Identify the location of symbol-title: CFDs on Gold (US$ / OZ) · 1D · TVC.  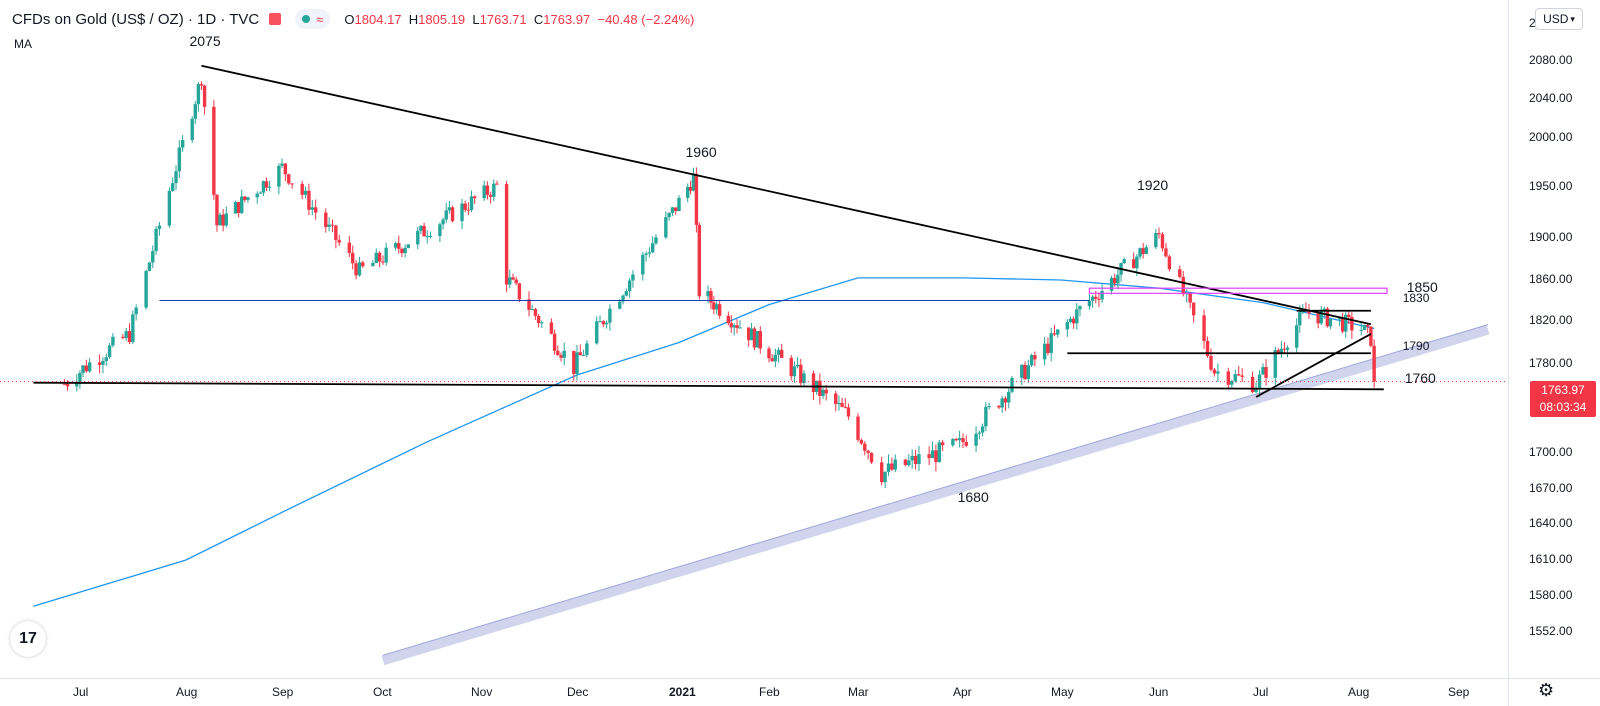
(136, 19).